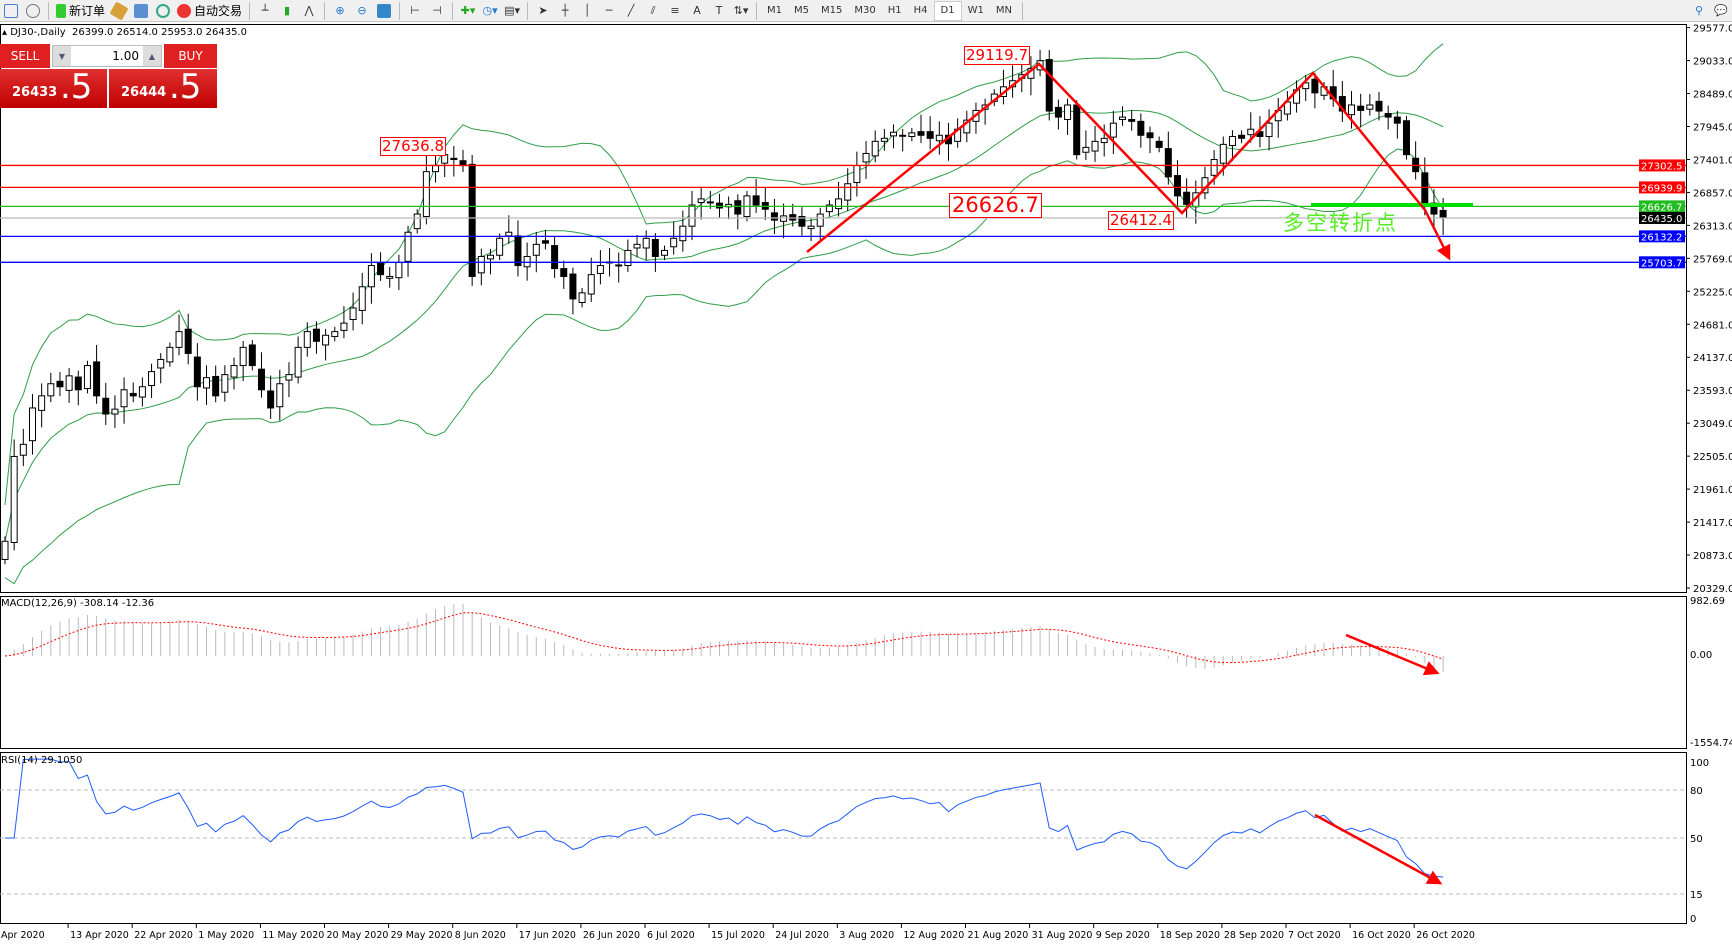 The height and width of the screenshot is (944, 1732). Describe the element at coordinates (920, 10) in the screenshot. I see `timeframe-h4: H4` at that location.